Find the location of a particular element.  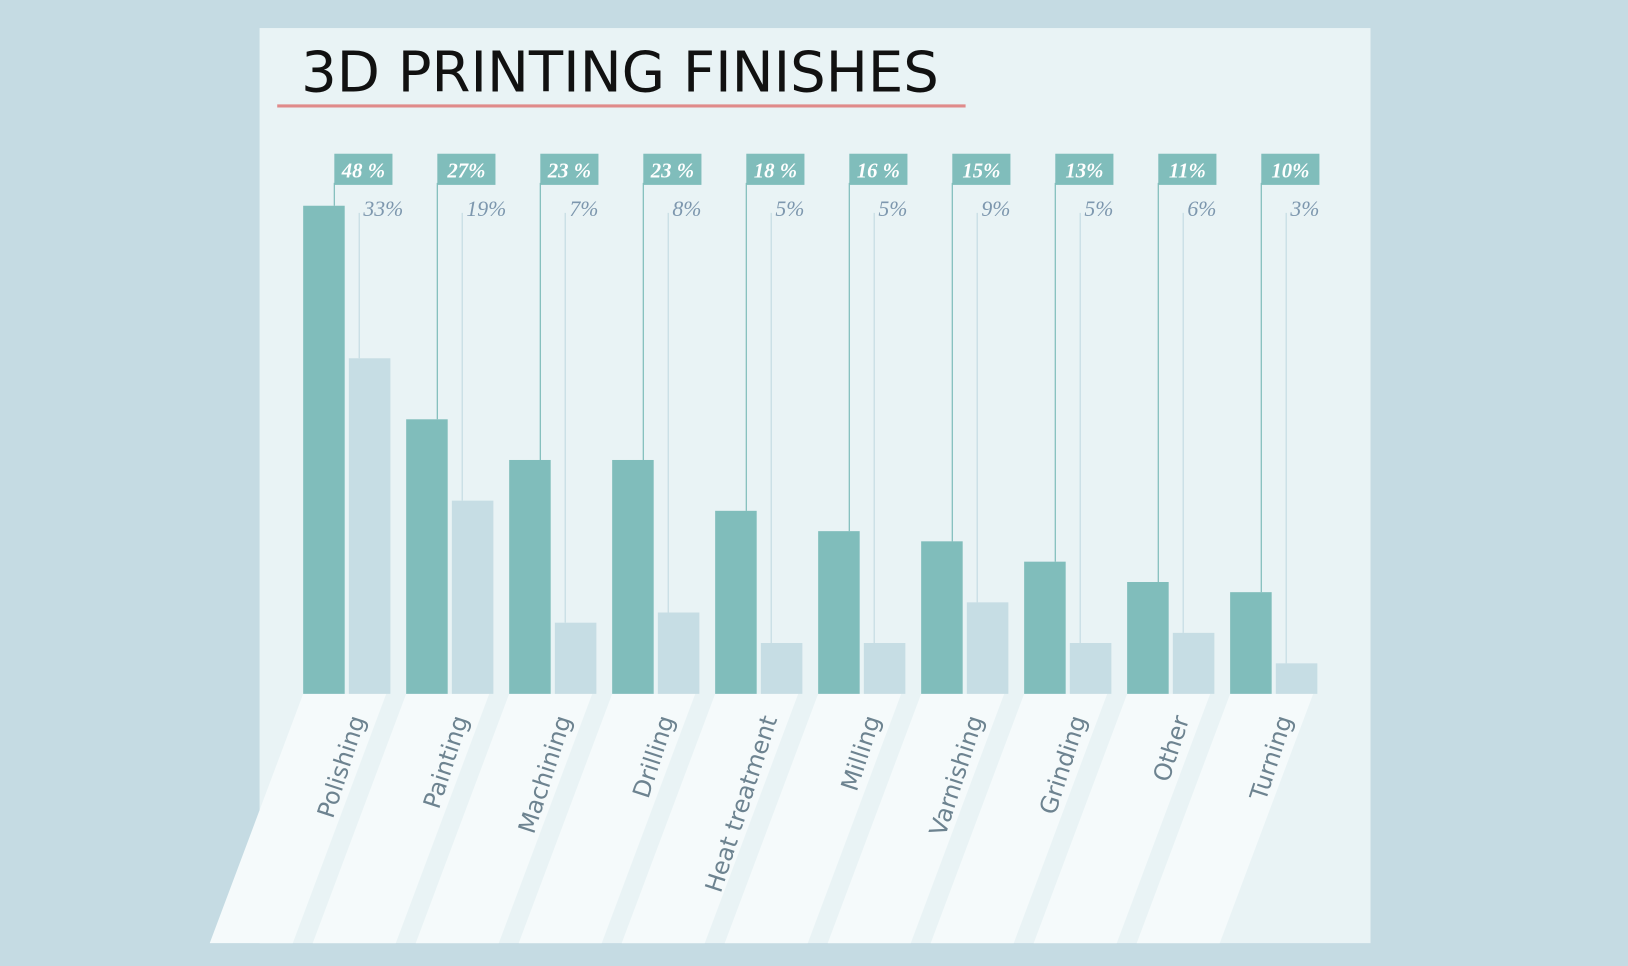

value-label: 19% is located at coordinates (486, 209).